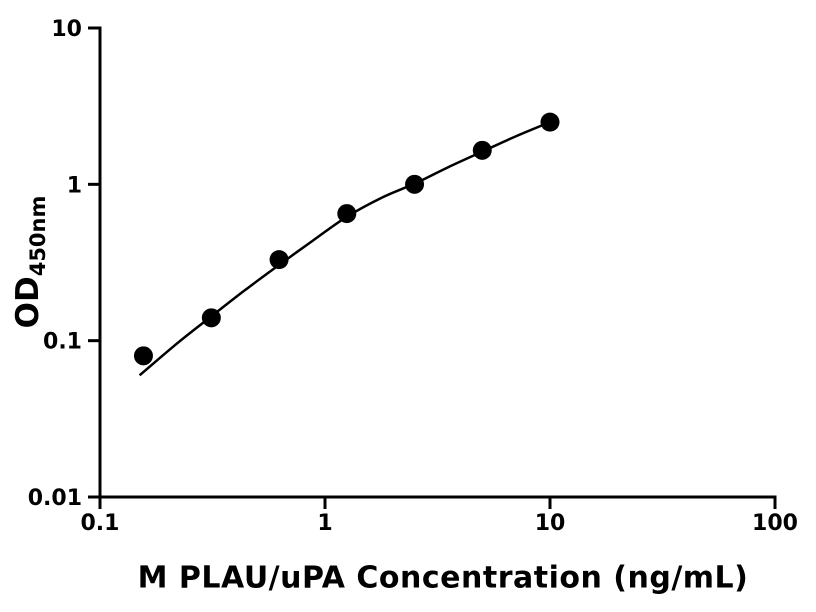 This screenshot has height=612, width=816. I want to click on y-tick-label: 0.1, so click(62, 342).